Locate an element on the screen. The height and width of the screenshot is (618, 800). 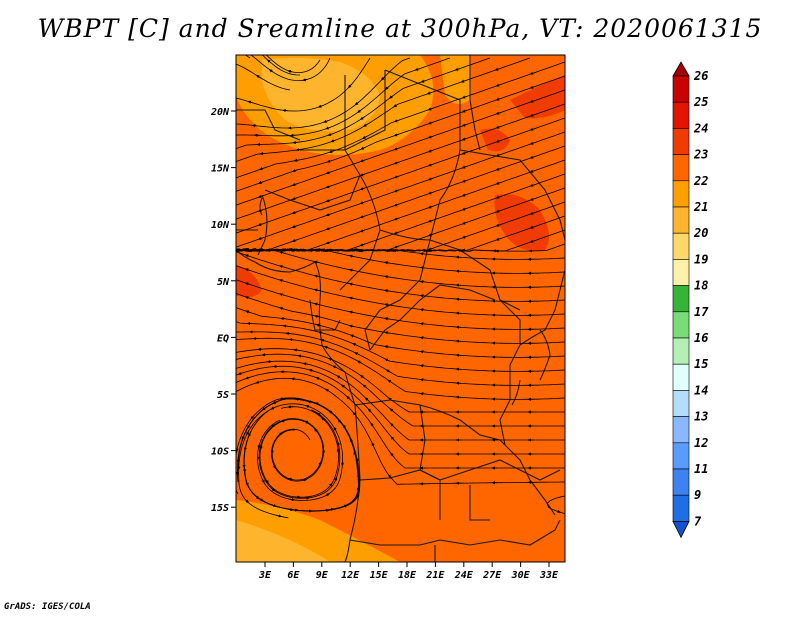
colorbar-label: 12 is located at coordinates (701, 443).